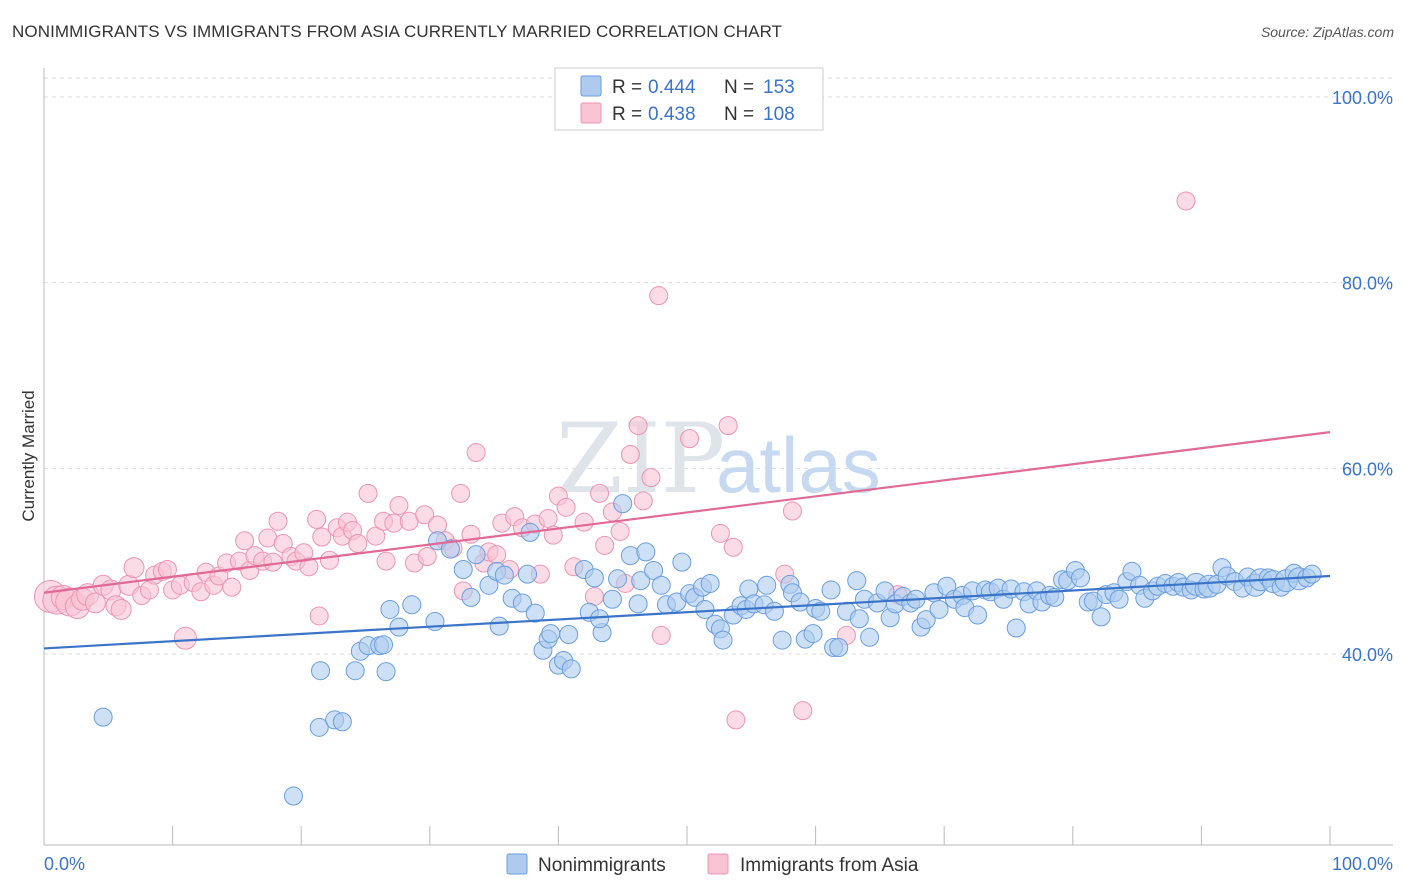 The height and width of the screenshot is (892, 1406). I want to click on x-tick-label: 100.0%, so click(1362, 864).